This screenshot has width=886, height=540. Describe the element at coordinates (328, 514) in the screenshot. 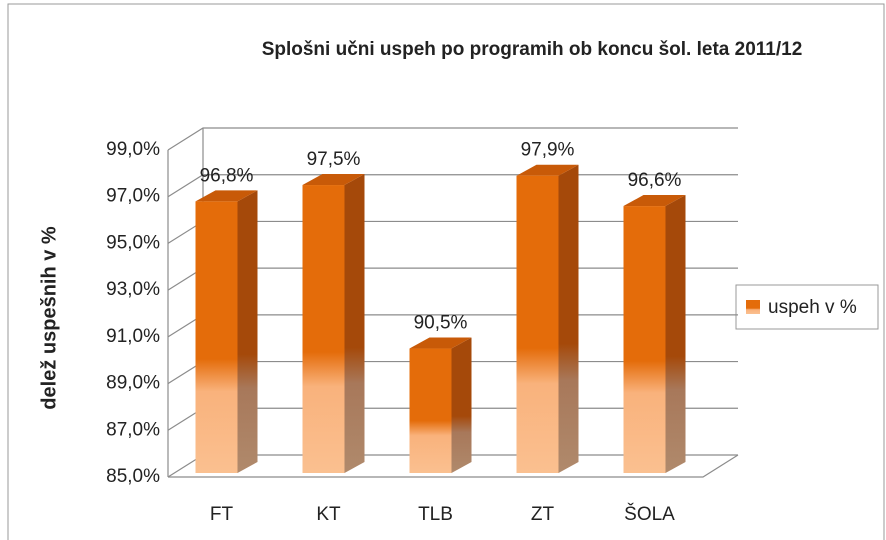

I see `x-tick-label: KT` at that location.